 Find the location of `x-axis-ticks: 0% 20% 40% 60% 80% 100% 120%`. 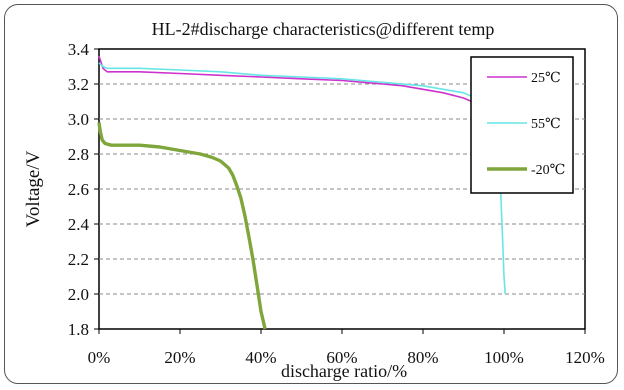

x-axis-ticks: 0% 20% 40% 60% 80% 100% 120% is located at coordinates (346, 348).